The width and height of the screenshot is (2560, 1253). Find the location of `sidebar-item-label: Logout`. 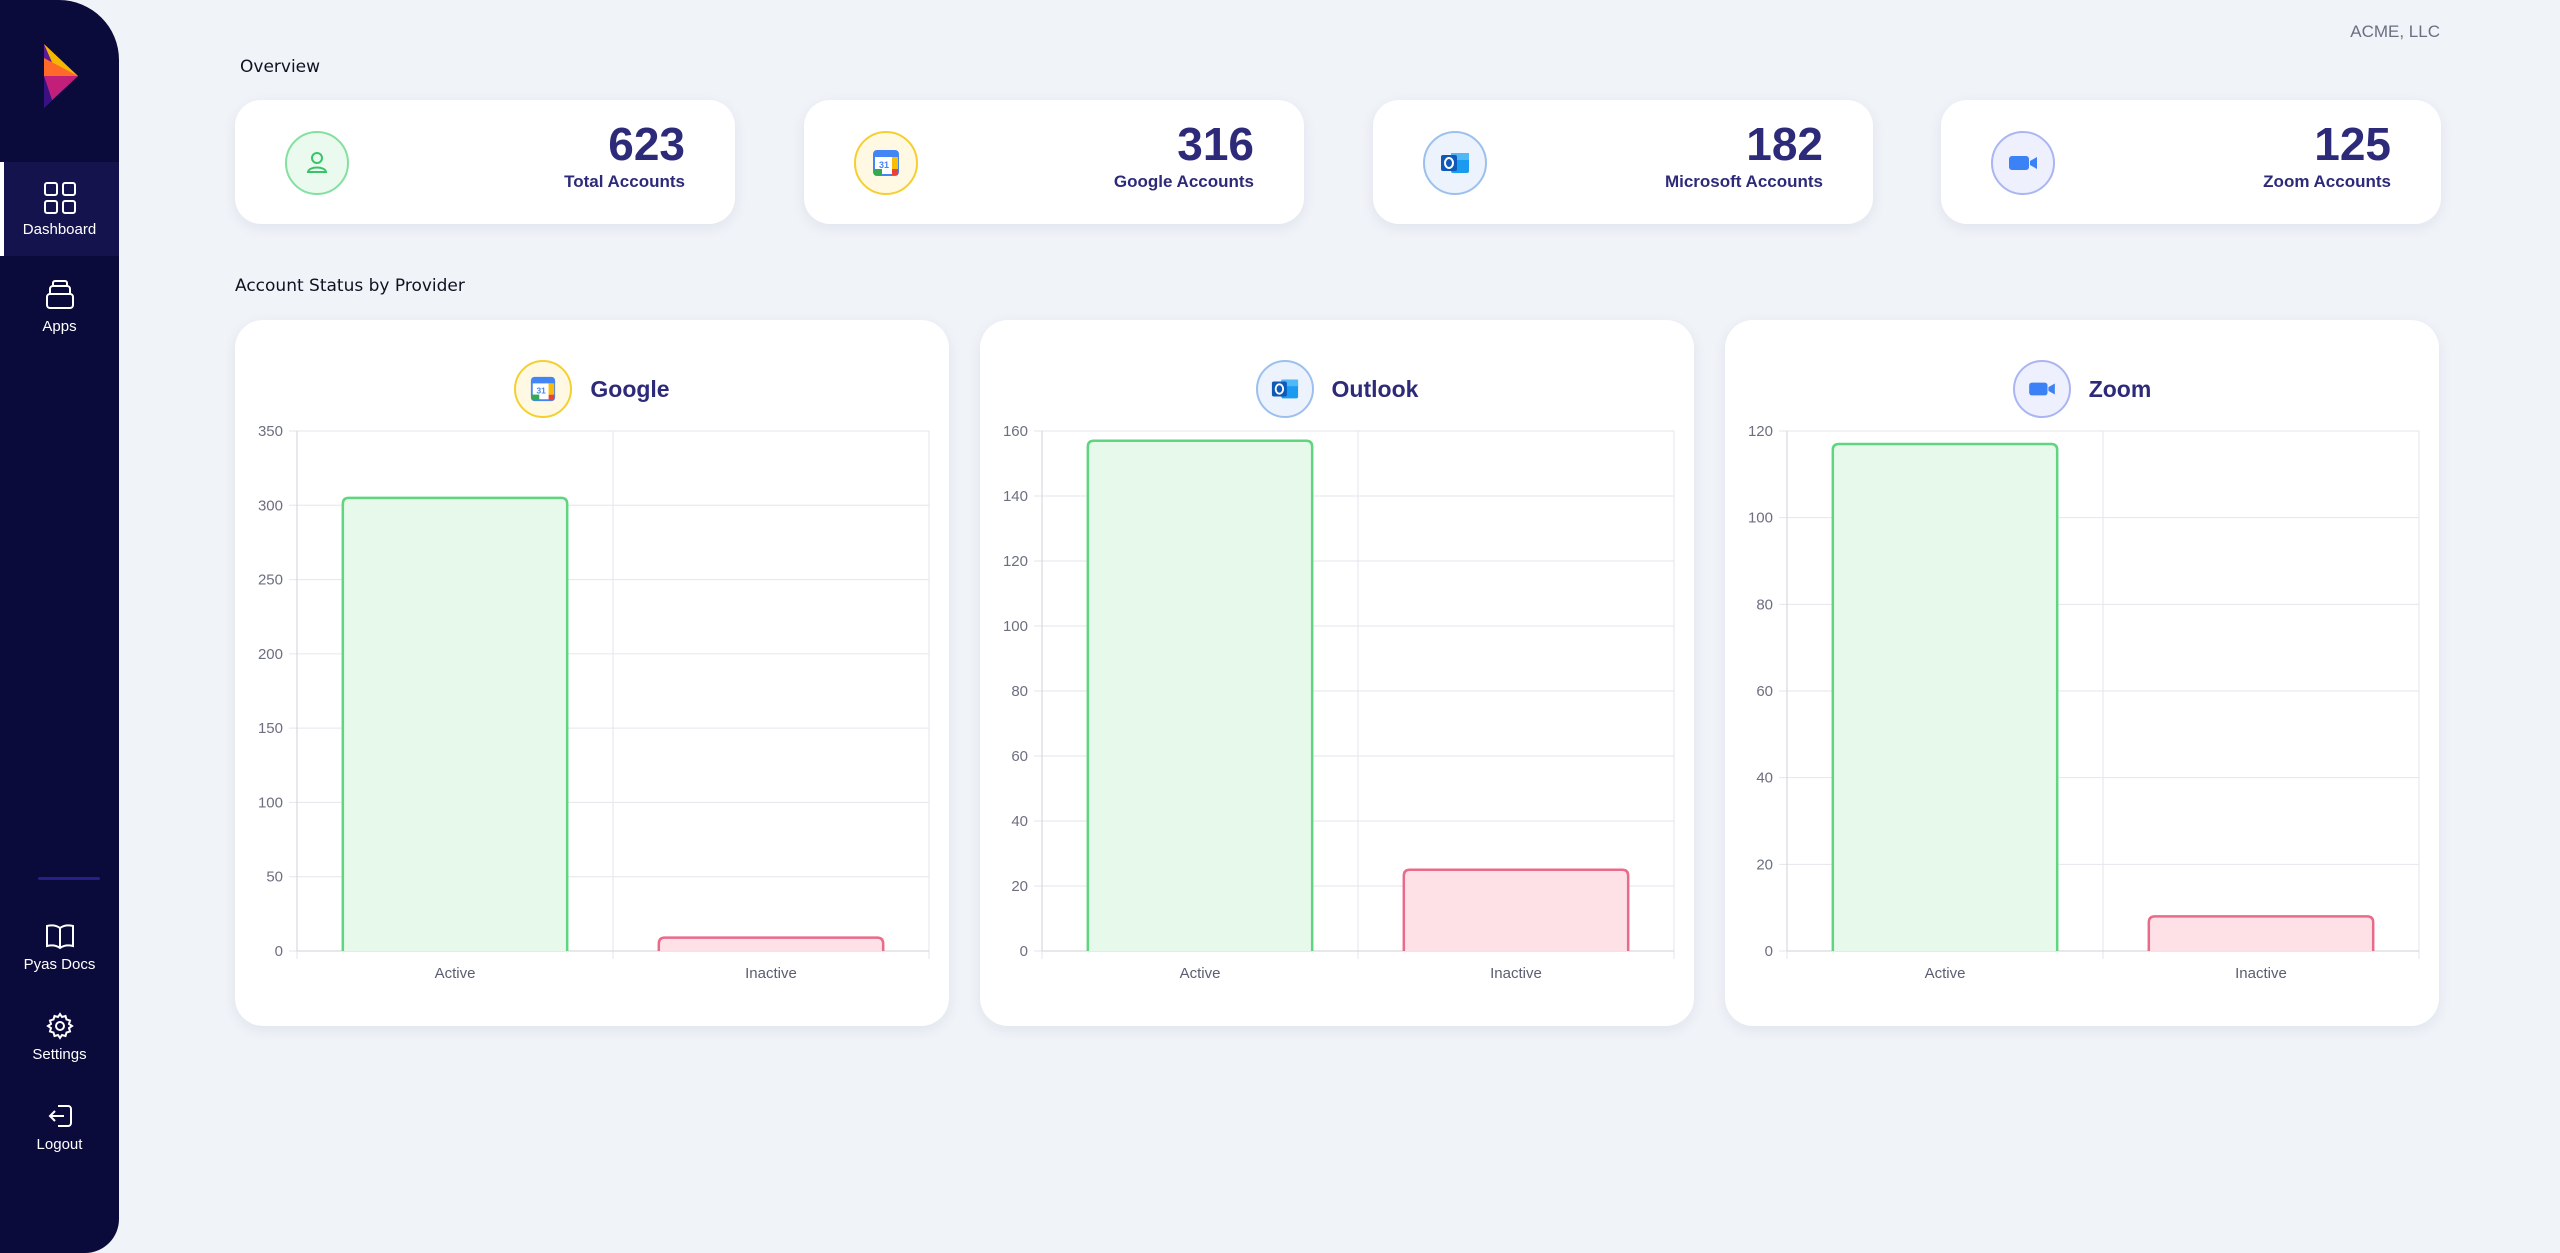

sidebar-item-label: Logout is located at coordinates (59, 1144).